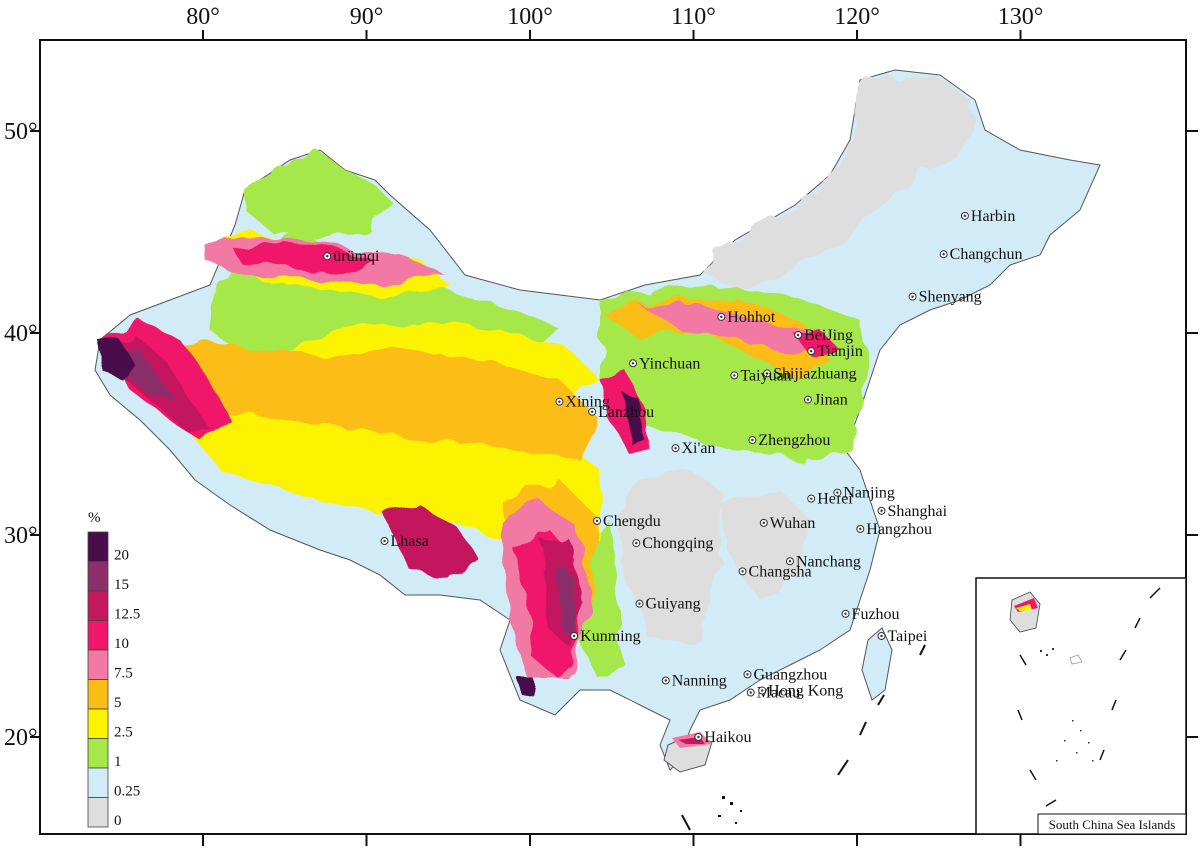  Describe the element at coordinates (805, 691) in the screenshot. I see `city-label: Hong Kong` at that location.